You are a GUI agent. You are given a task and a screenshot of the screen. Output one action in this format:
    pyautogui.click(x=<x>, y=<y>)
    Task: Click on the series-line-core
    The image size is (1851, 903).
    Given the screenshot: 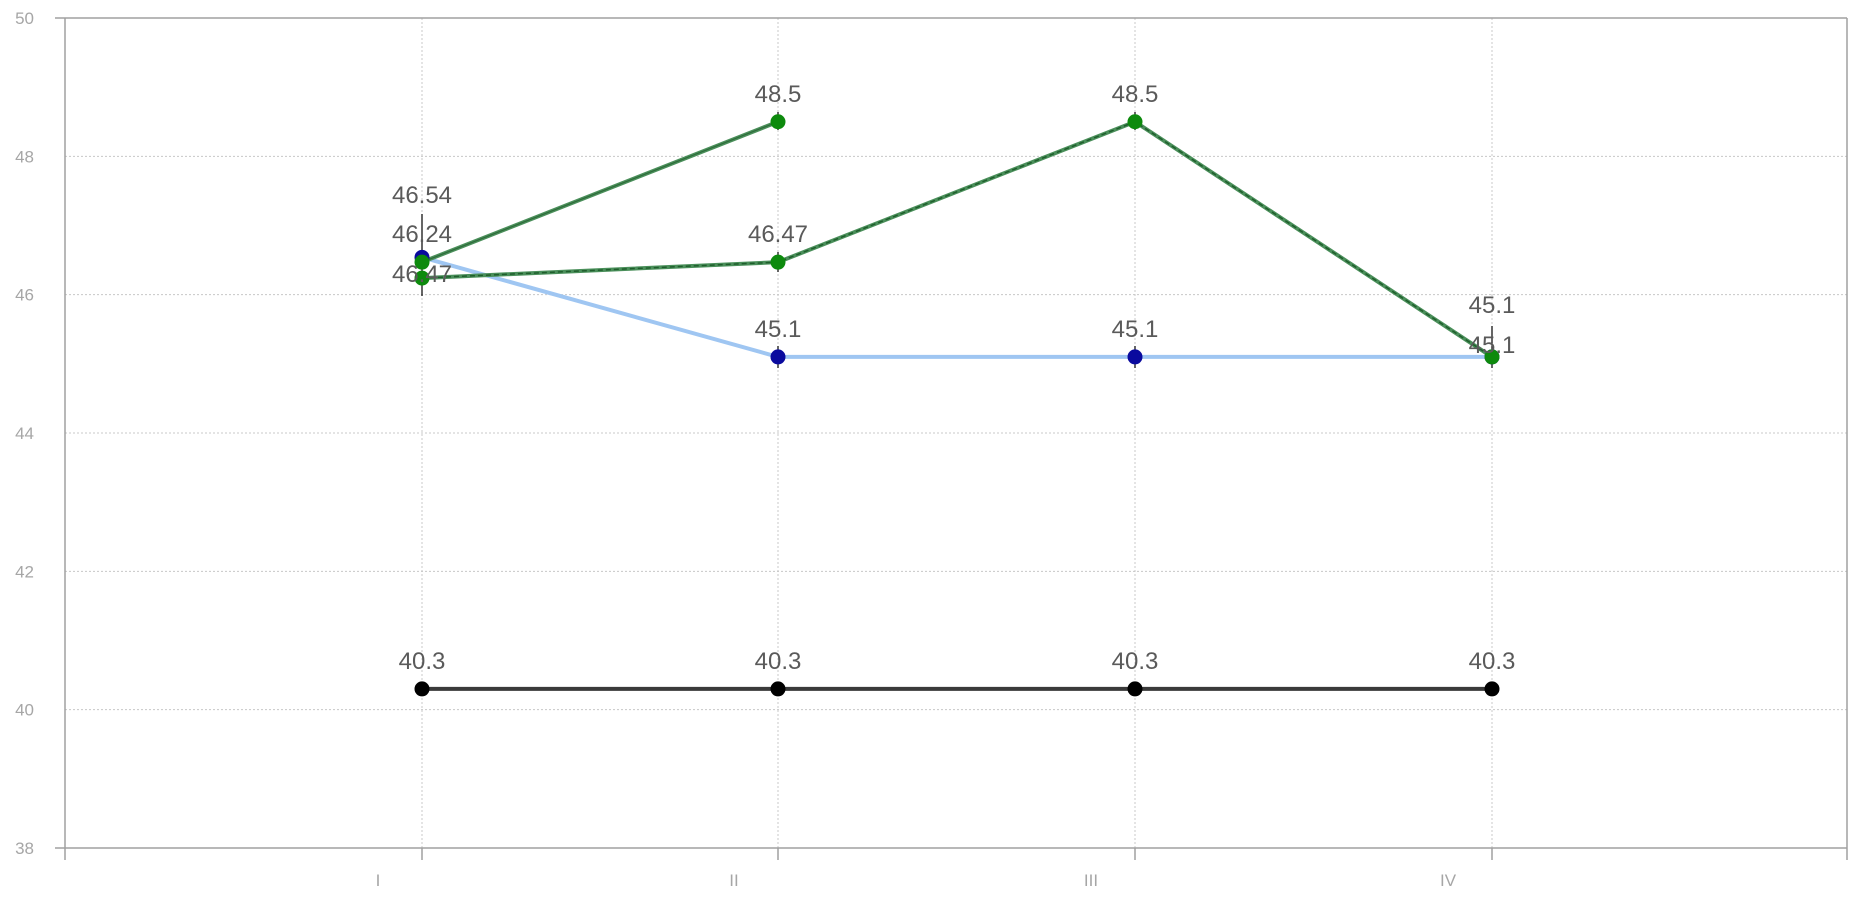 What is the action you would take?
    pyautogui.click(x=600, y=192)
    